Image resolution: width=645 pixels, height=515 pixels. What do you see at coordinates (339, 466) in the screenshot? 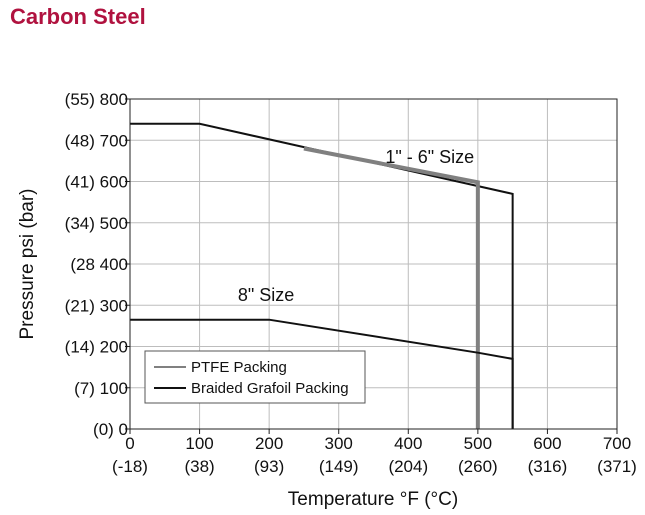
I see `x-tick-label-c: (149)` at bounding box center [339, 466].